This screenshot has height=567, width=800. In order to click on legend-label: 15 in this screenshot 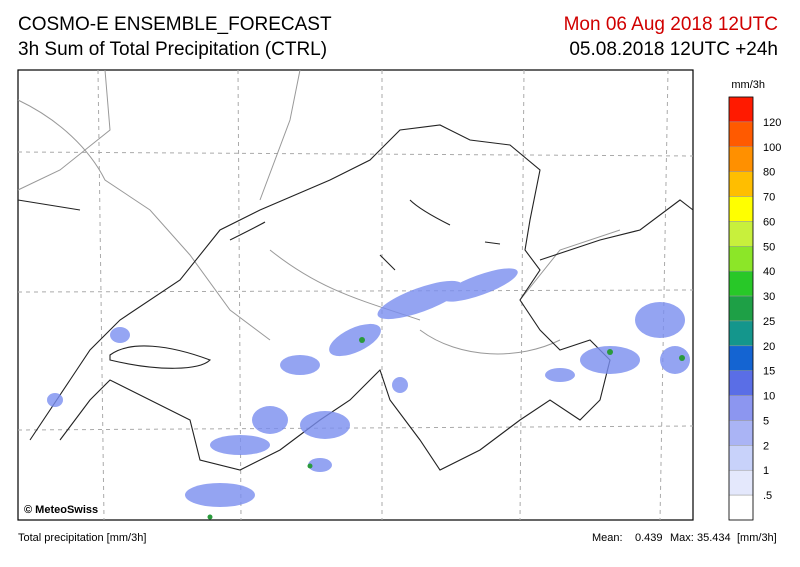, I will do `click(769, 372)`.